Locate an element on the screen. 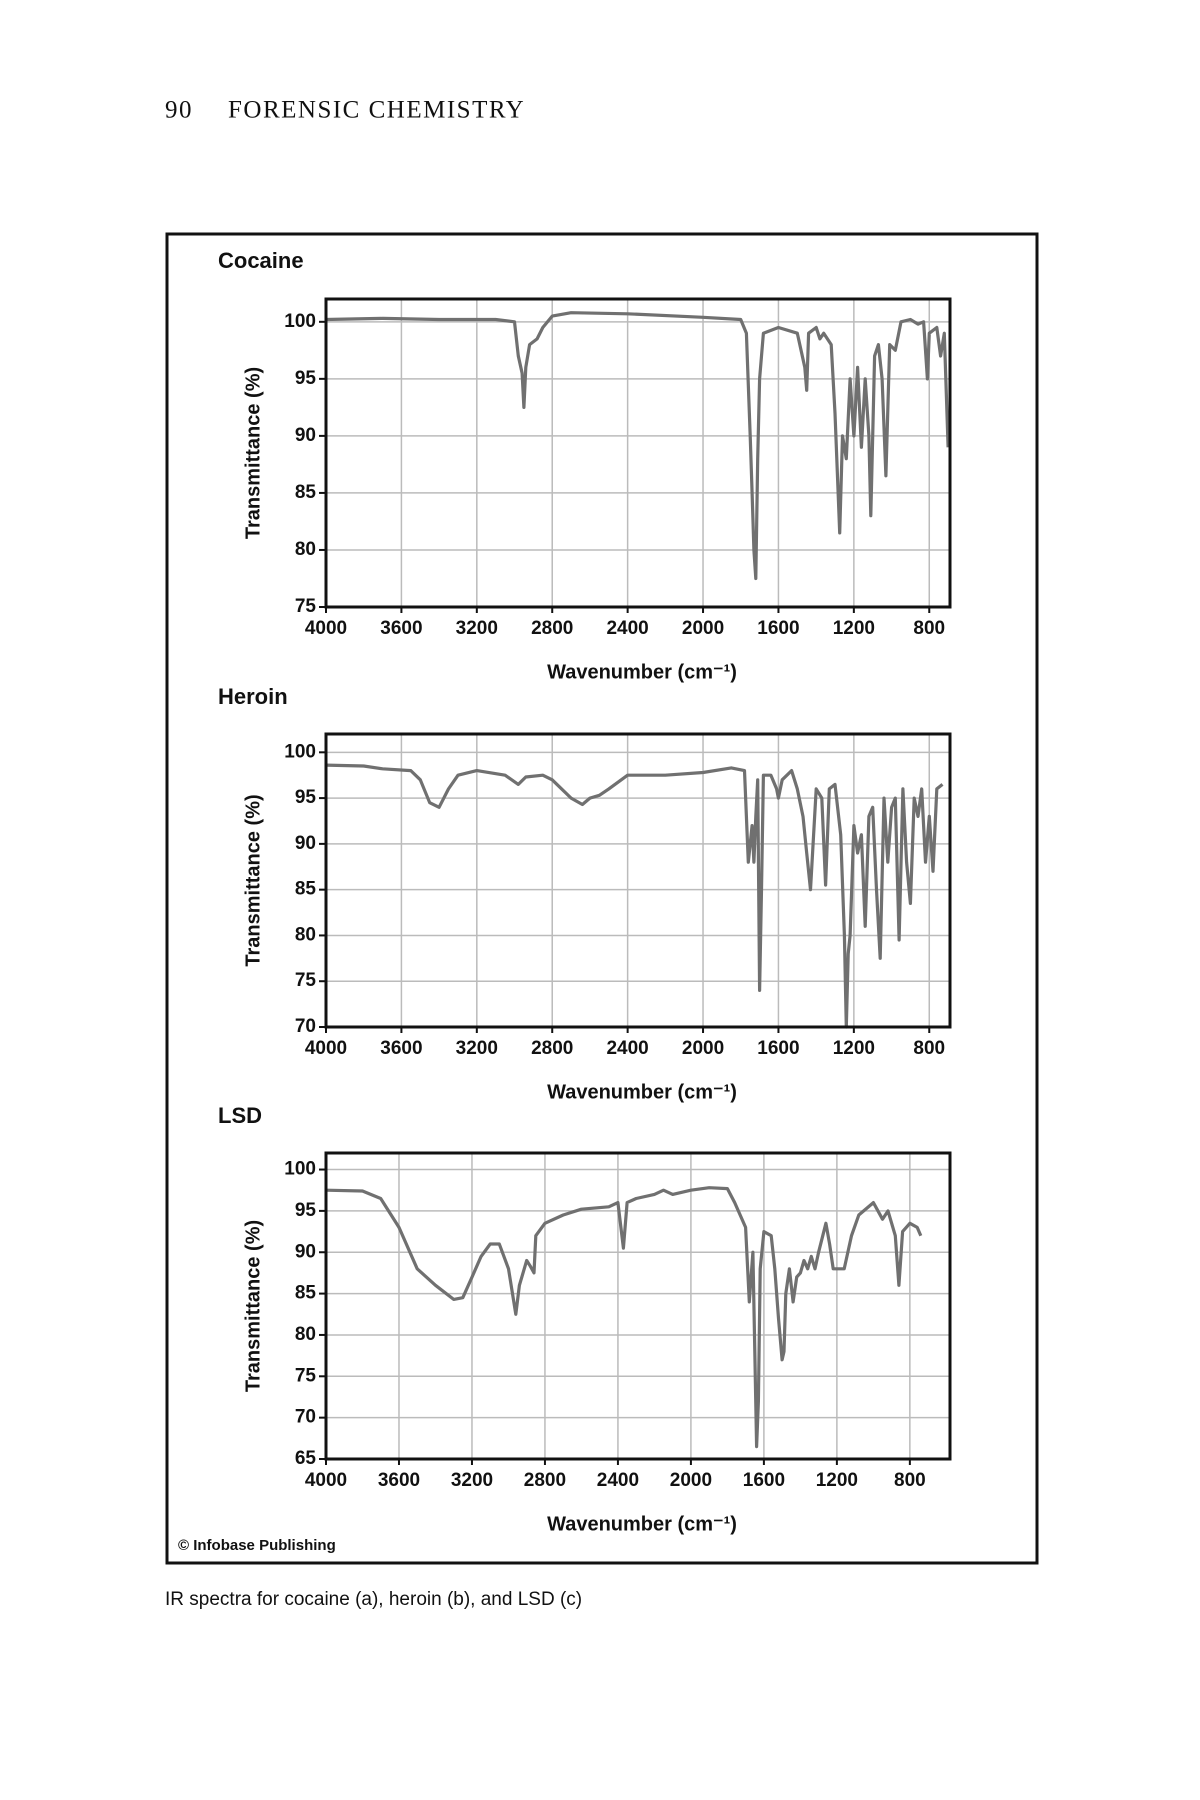  credit: © Infobase Publishing is located at coordinates (257, 1545).